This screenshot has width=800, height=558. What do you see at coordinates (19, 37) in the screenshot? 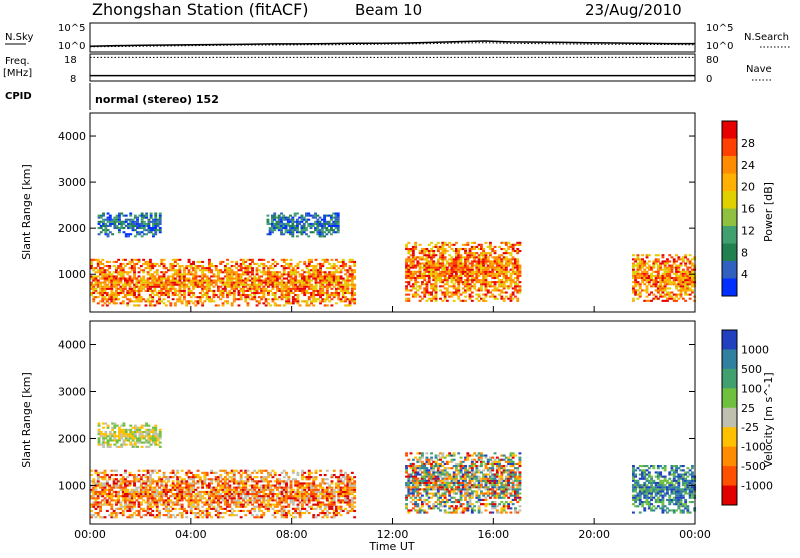
I see `nsky-label: N.Sky` at bounding box center [19, 37].